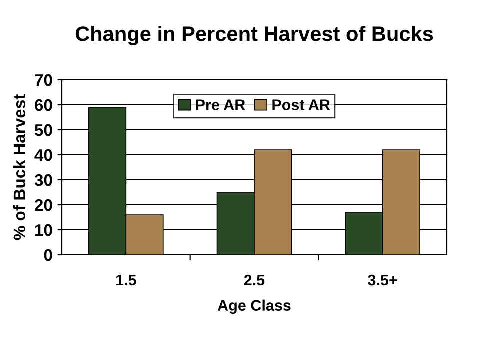 The width and height of the screenshot is (480, 342). I want to click on y-axis-title: % of Buck Harvest, so click(19, 167).